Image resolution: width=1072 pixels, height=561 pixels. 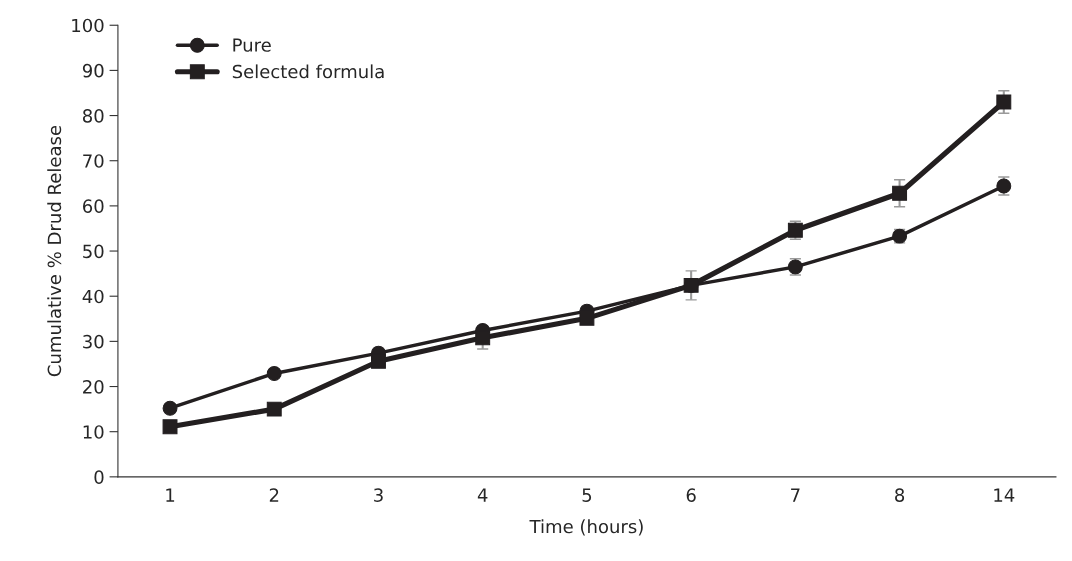 What do you see at coordinates (93, 70) in the screenshot?
I see `y-tick-label: 90` at bounding box center [93, 70].